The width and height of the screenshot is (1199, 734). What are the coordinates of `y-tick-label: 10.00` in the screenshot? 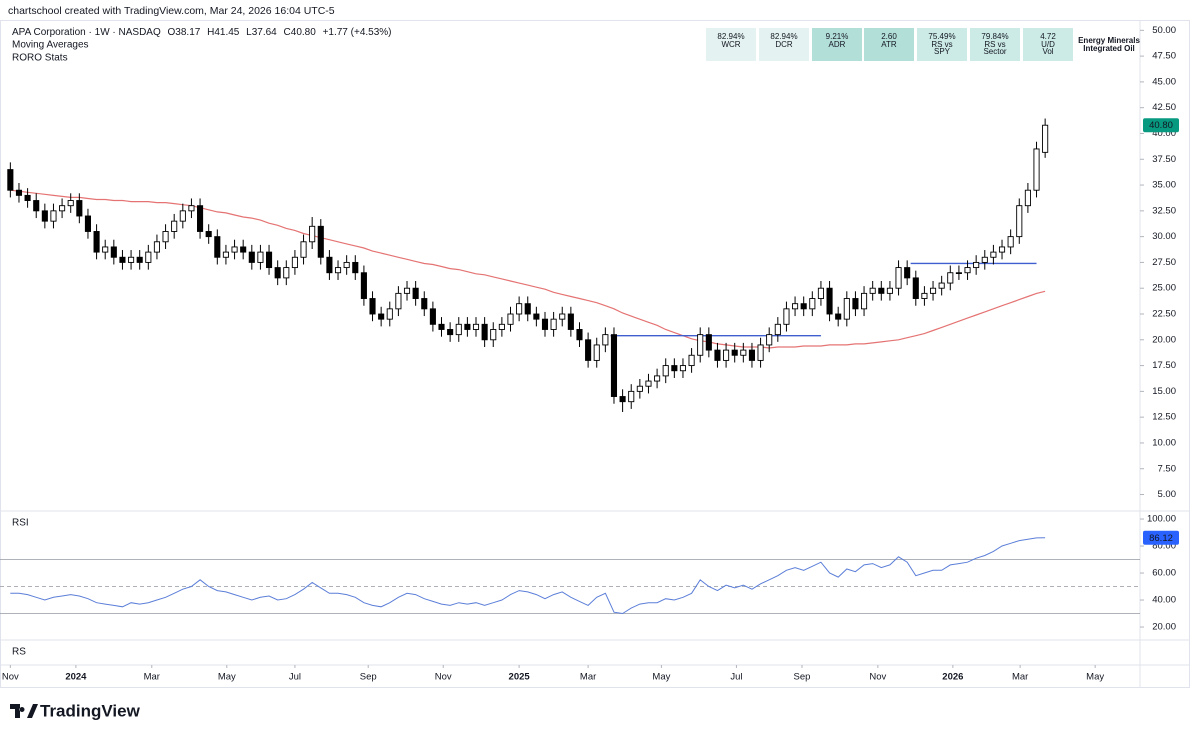 It's located at (1164, 442).